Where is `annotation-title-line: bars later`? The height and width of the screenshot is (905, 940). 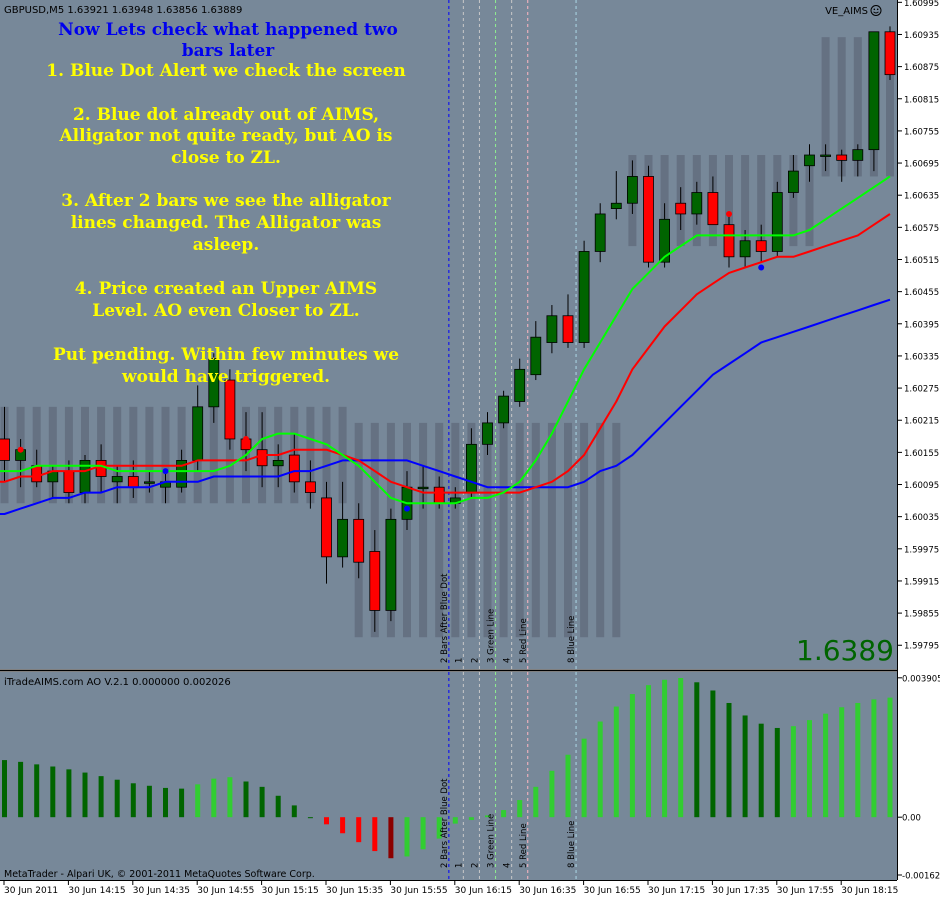
annotation-title-line: bars later is located at coordinates (228, 51).